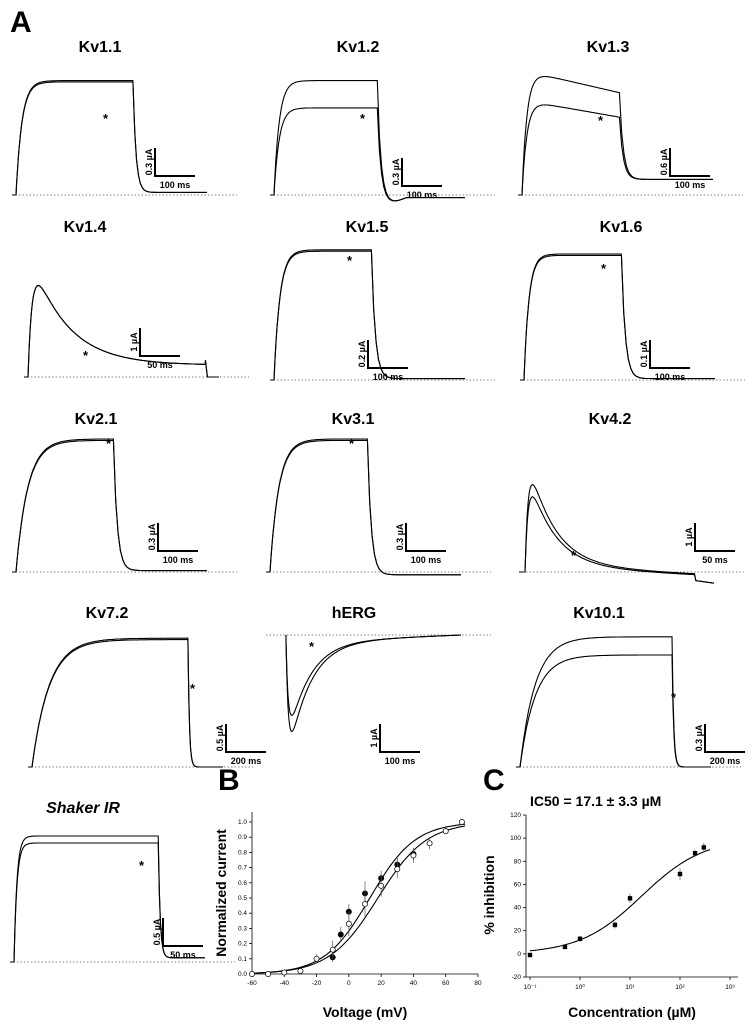 Image resolution: width=752 pixels, height=1028 pixels. Describe the element at coordinates (478, 983) in the screenshot. I see `b-x-tick-label: 80` at that location.